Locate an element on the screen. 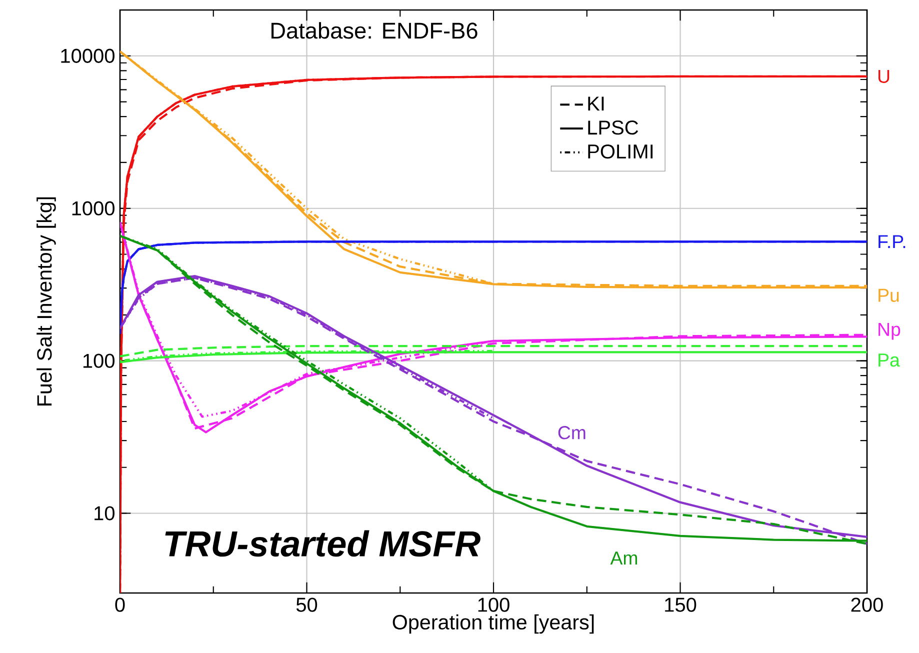 The image size is (919, 653). series-label: Pa is located at coordinates (889, 360).